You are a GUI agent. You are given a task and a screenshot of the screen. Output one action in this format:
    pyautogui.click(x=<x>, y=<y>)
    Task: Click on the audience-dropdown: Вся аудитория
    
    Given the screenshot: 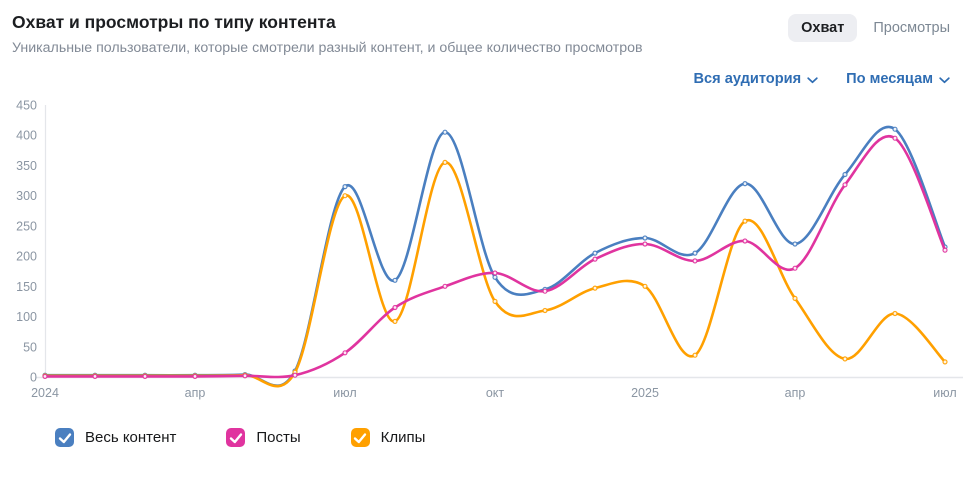 What is the action you would take?
    pyautogui.click(x=756, y=79)
    